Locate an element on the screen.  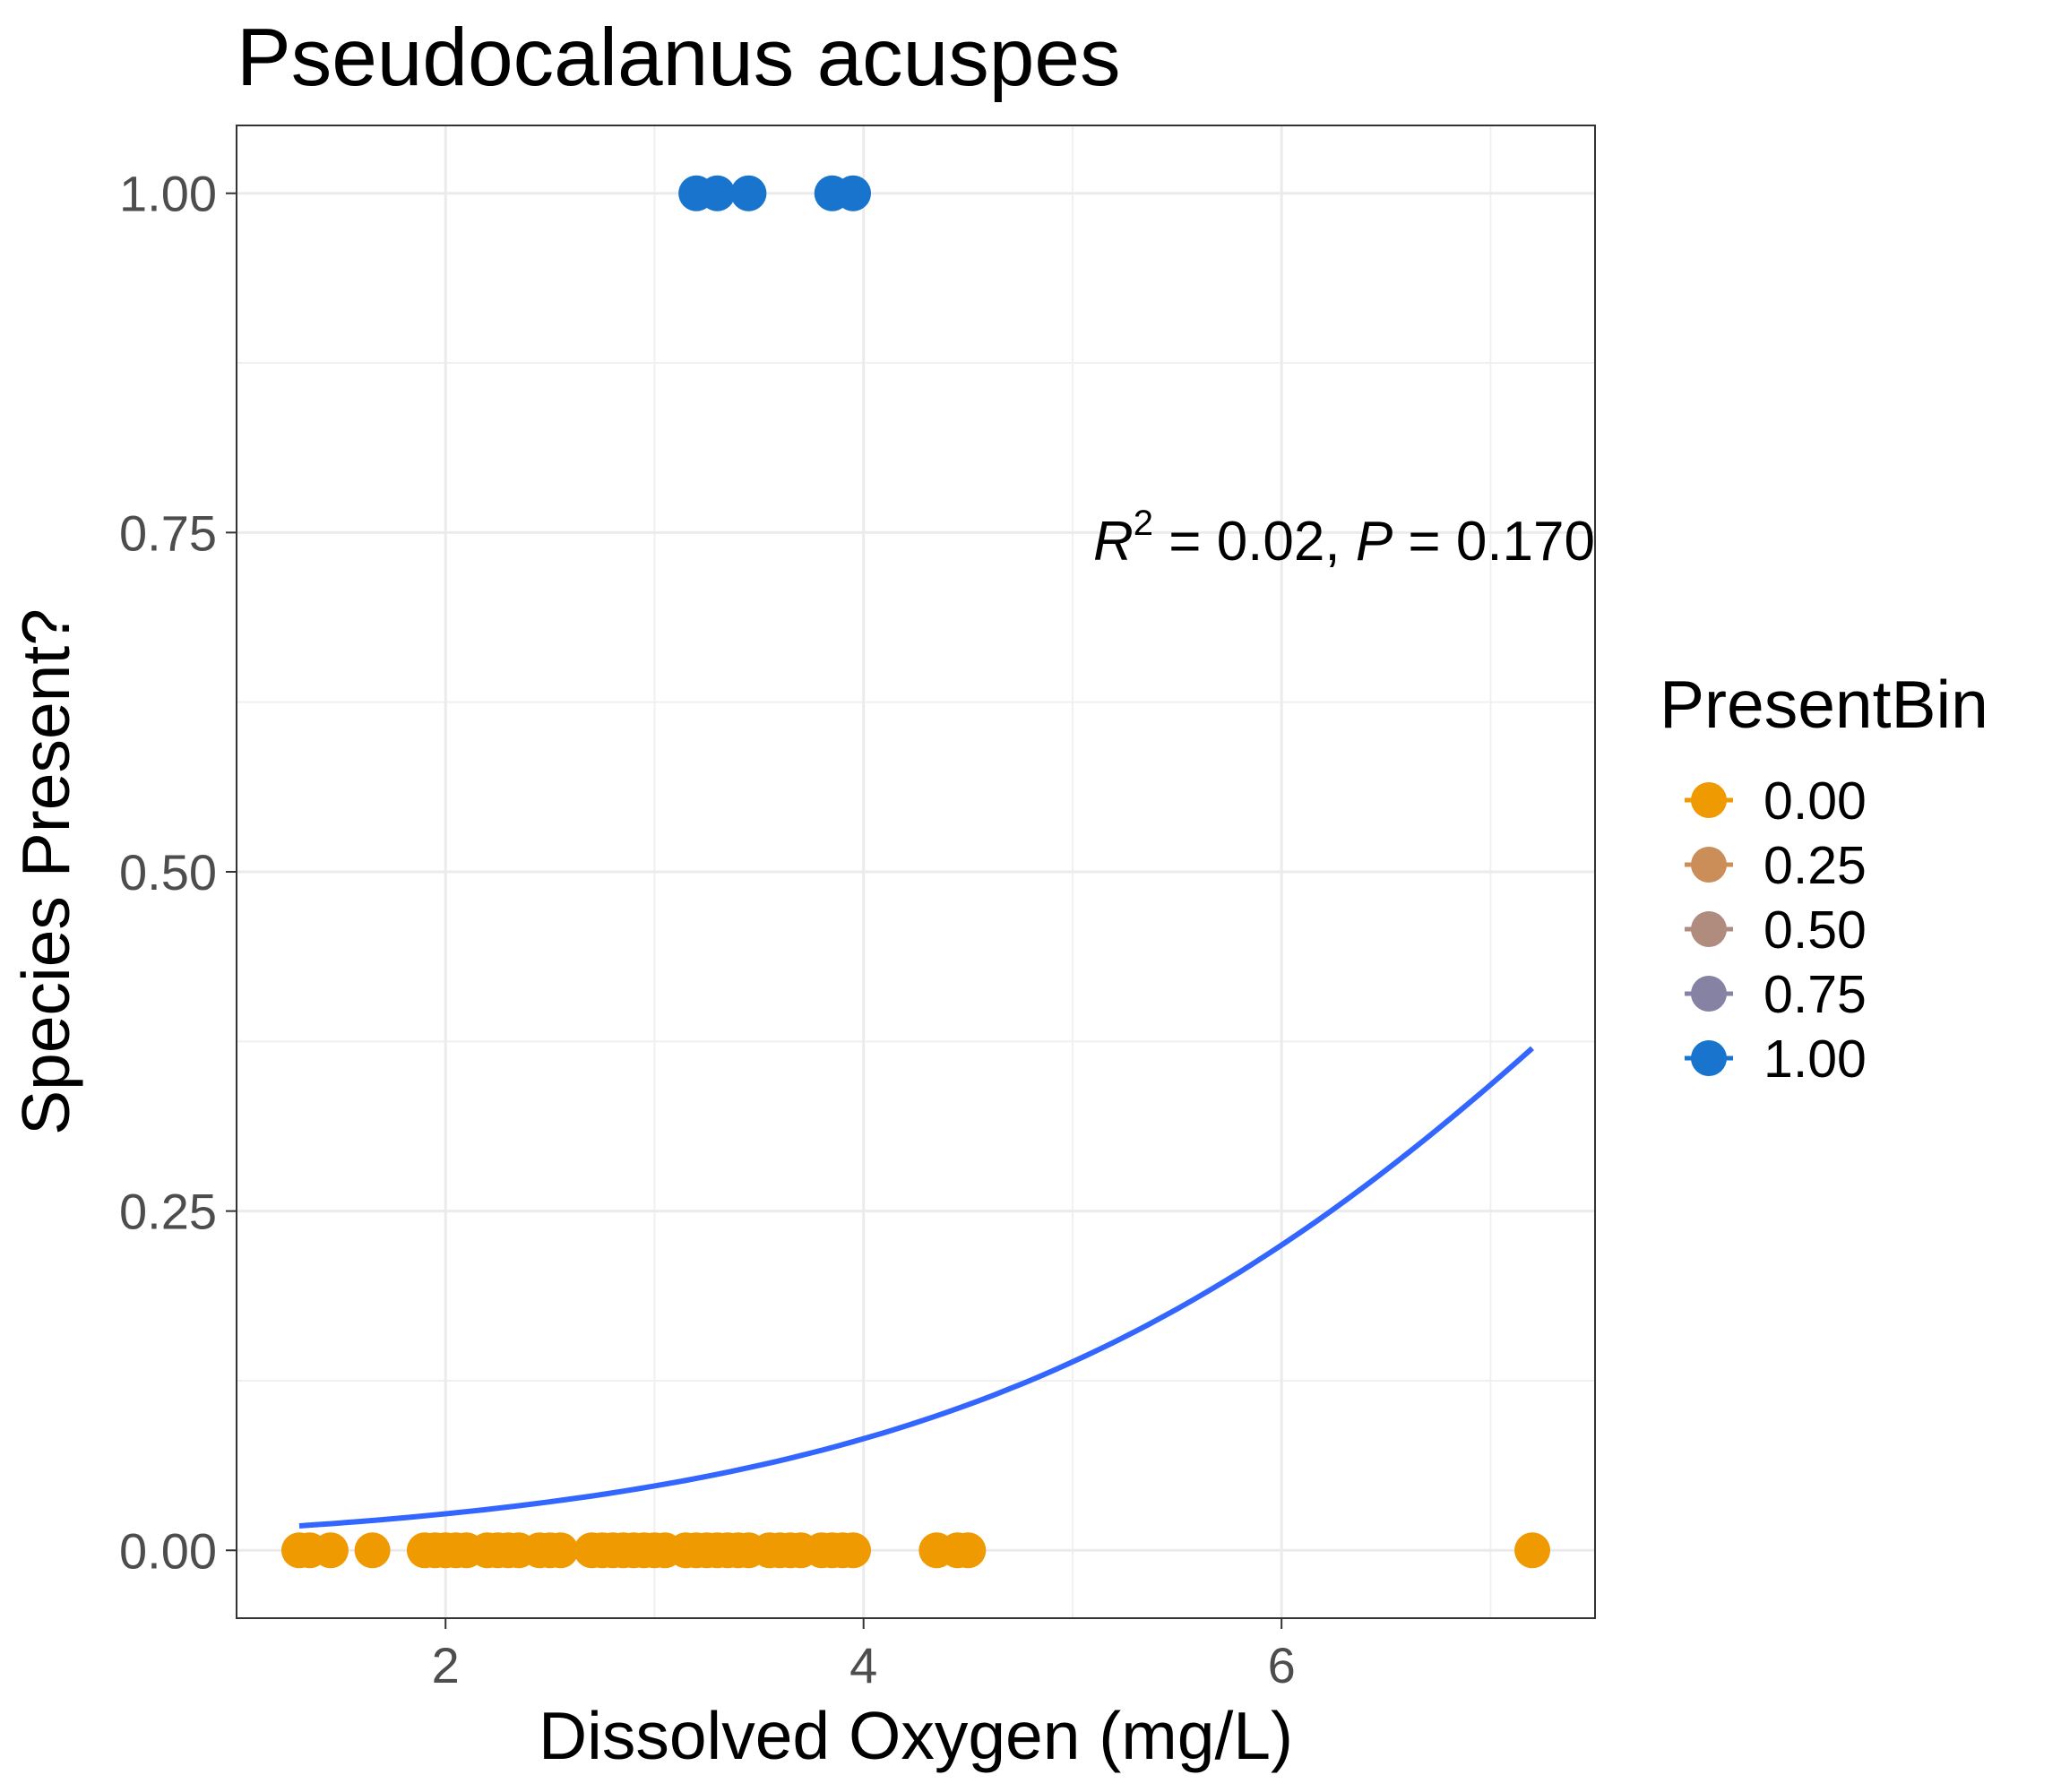
x-tick-label: 6 is located at coordinates (1282, 1665).